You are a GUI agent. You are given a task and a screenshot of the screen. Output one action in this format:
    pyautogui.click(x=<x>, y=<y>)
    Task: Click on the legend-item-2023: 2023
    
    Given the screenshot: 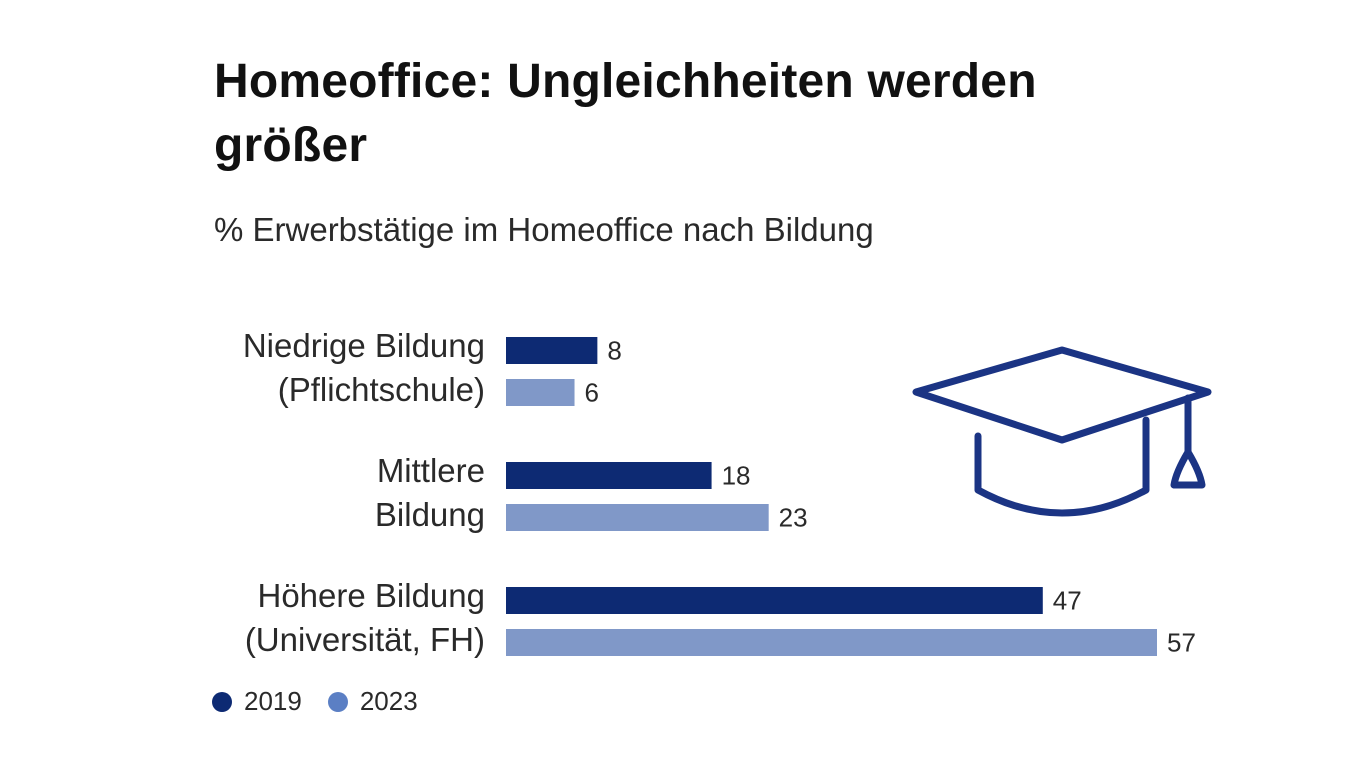 What is the action you would take?
    pyautogui.click(x=372, y=701)
    